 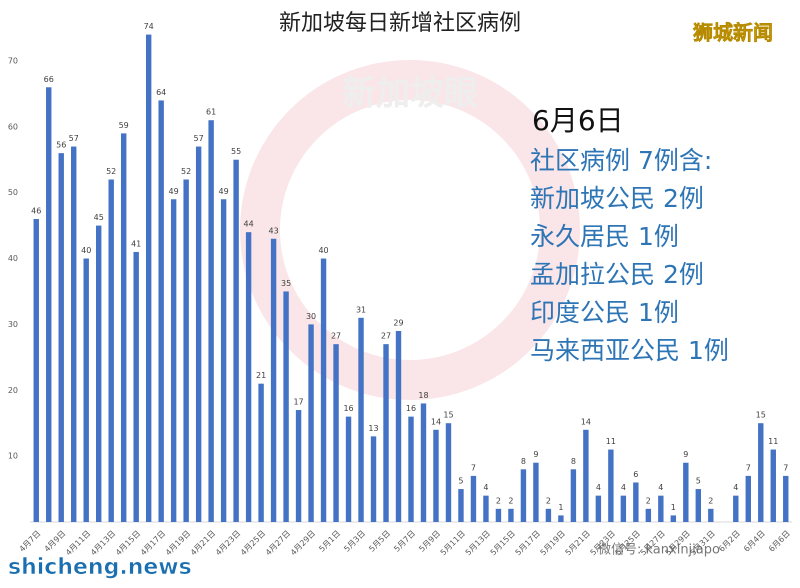 I want to click on watermark: 新加坡眼, so click(x=410, y=94).